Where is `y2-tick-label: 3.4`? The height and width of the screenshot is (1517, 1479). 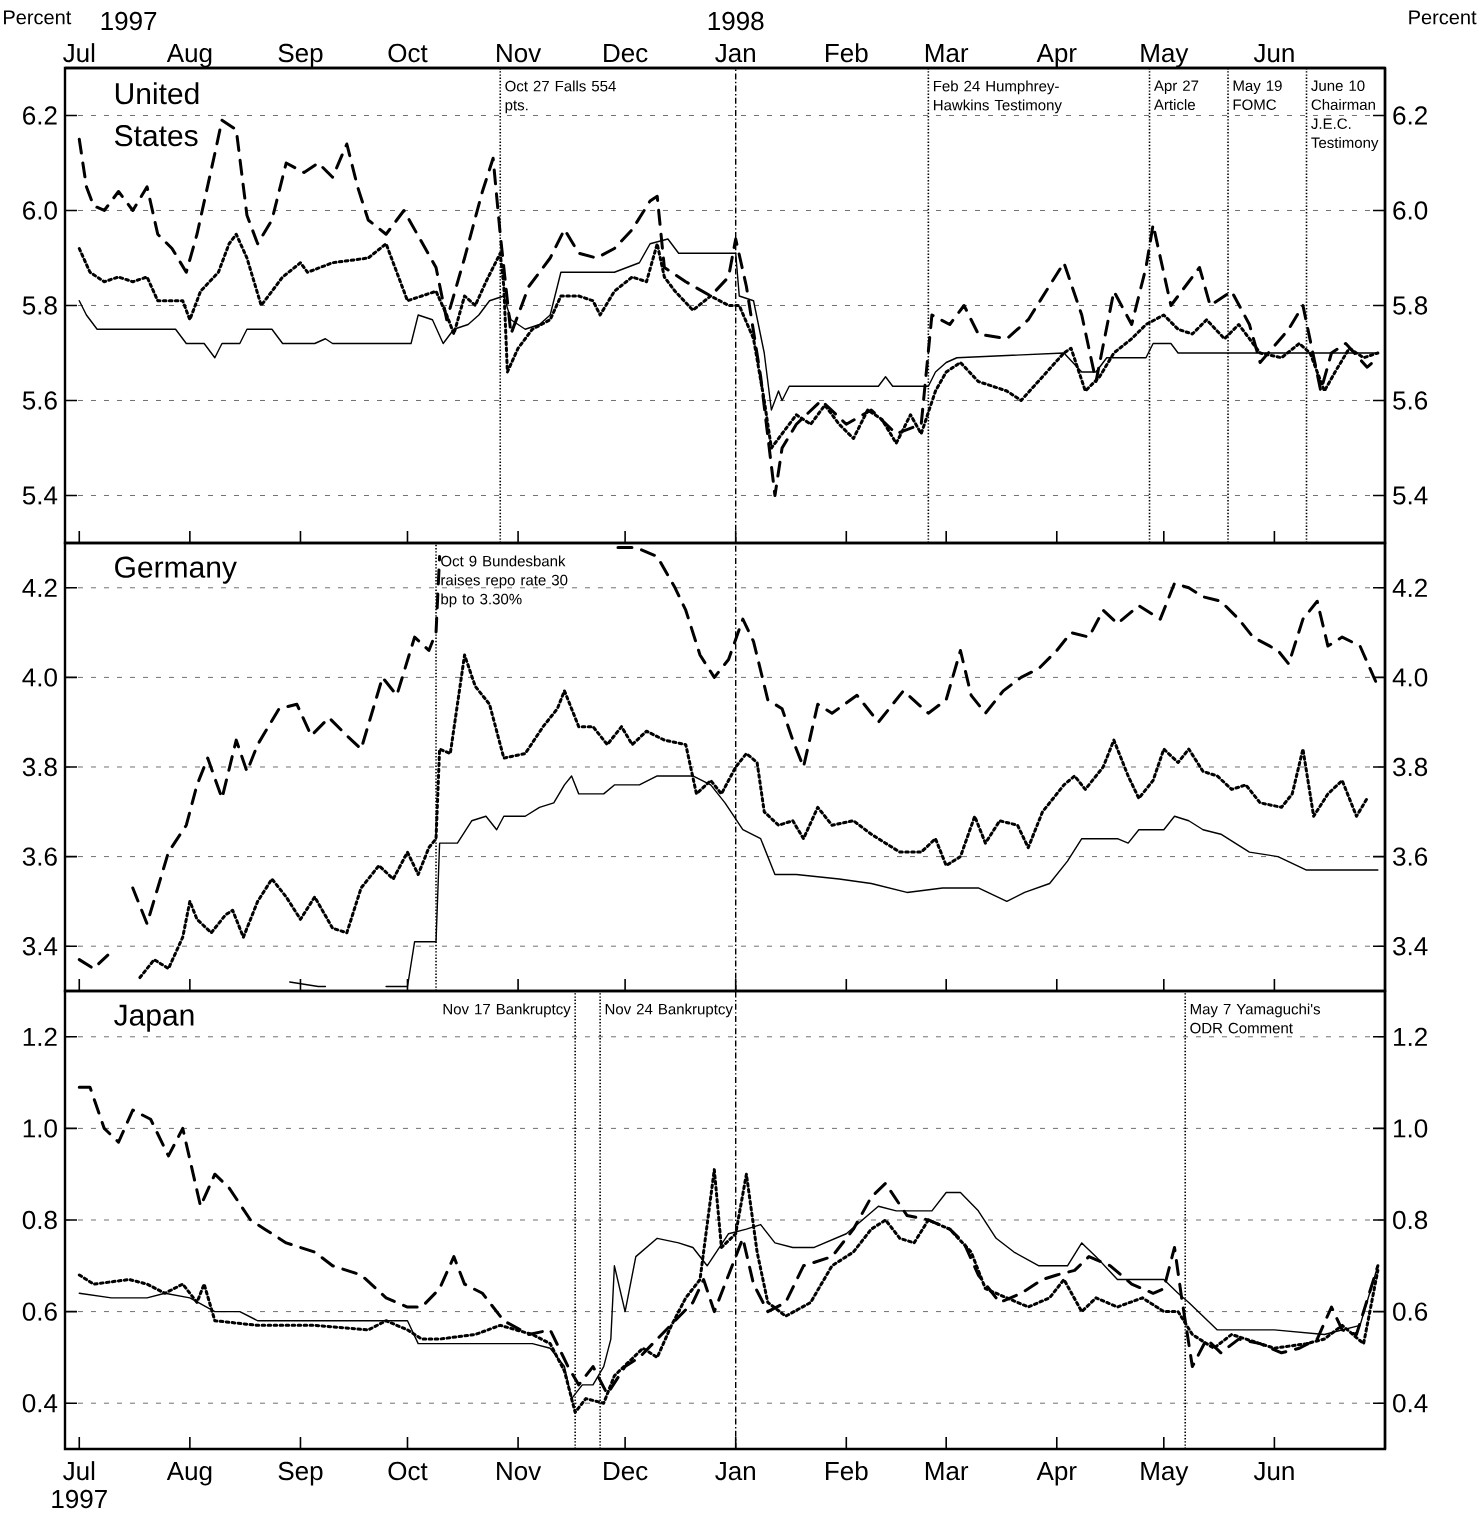
y2-tick-label: 3.4 is located at coordinates (1410, 946).